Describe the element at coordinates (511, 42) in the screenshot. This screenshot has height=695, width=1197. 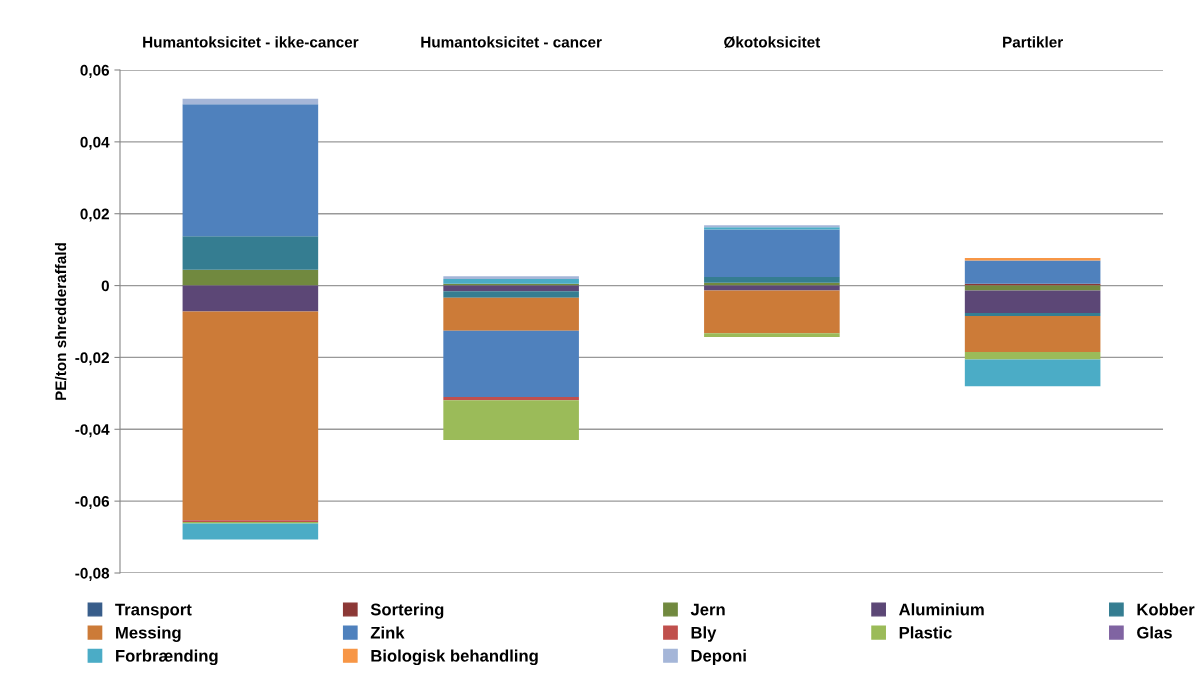
I see `x-tick-label: Humantoksicitet - cancer` at that location.